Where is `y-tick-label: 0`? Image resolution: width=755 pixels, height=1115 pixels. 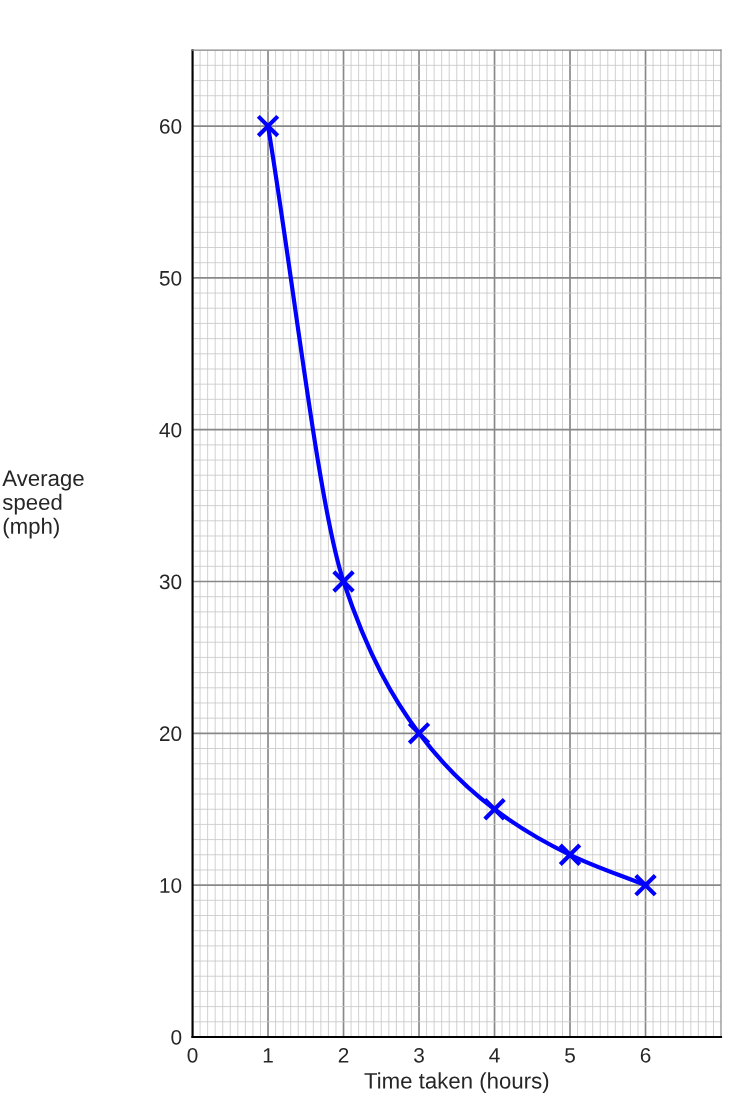
y-tick-label: 0 is located at coordinates (176, 1037).